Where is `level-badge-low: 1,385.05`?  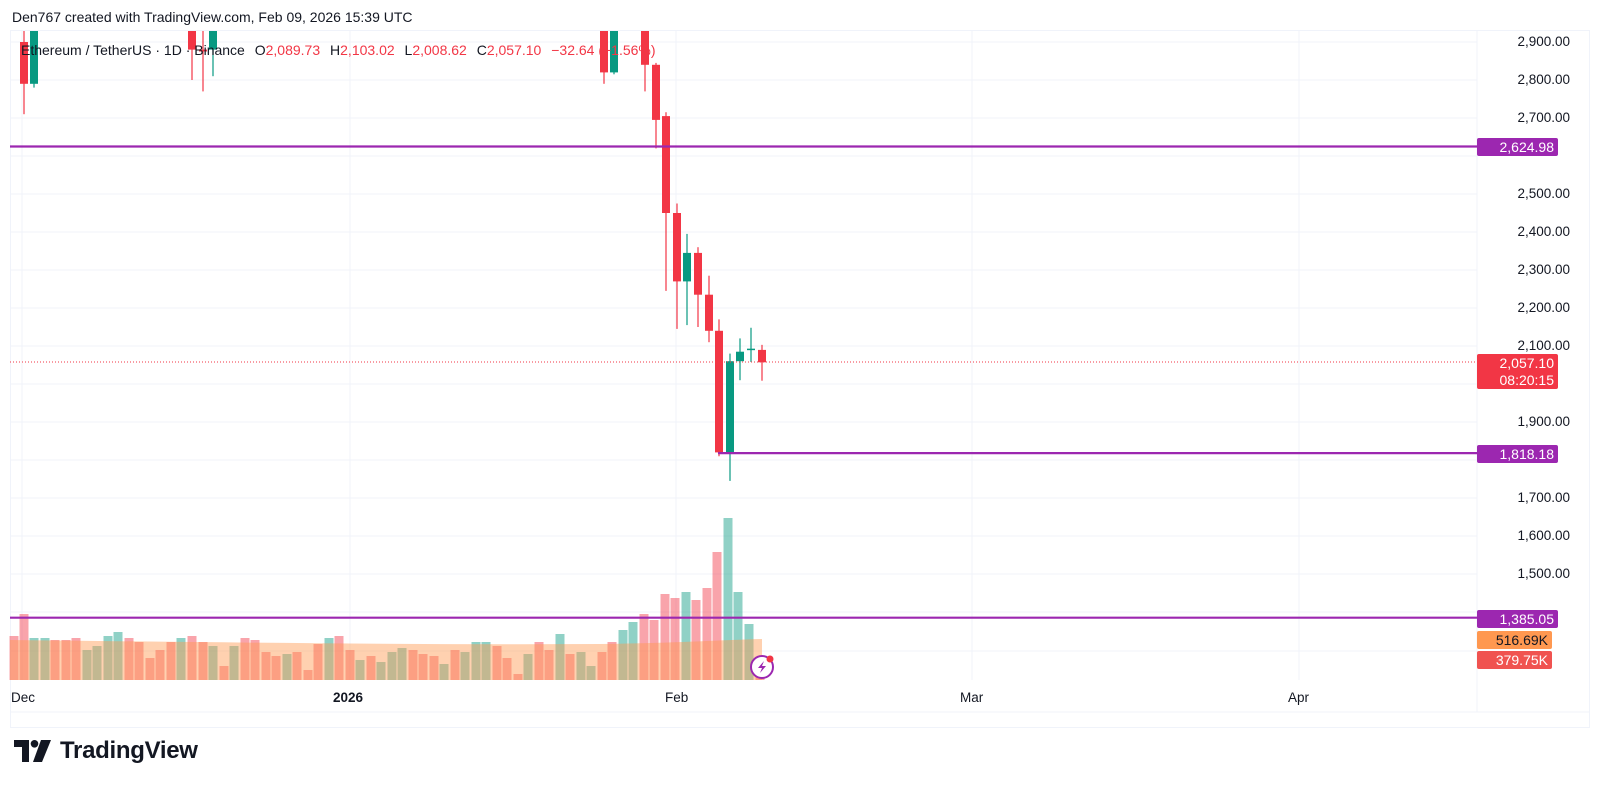
level-badge-low: 1,385.05 is located at coordinates (1517, 619).